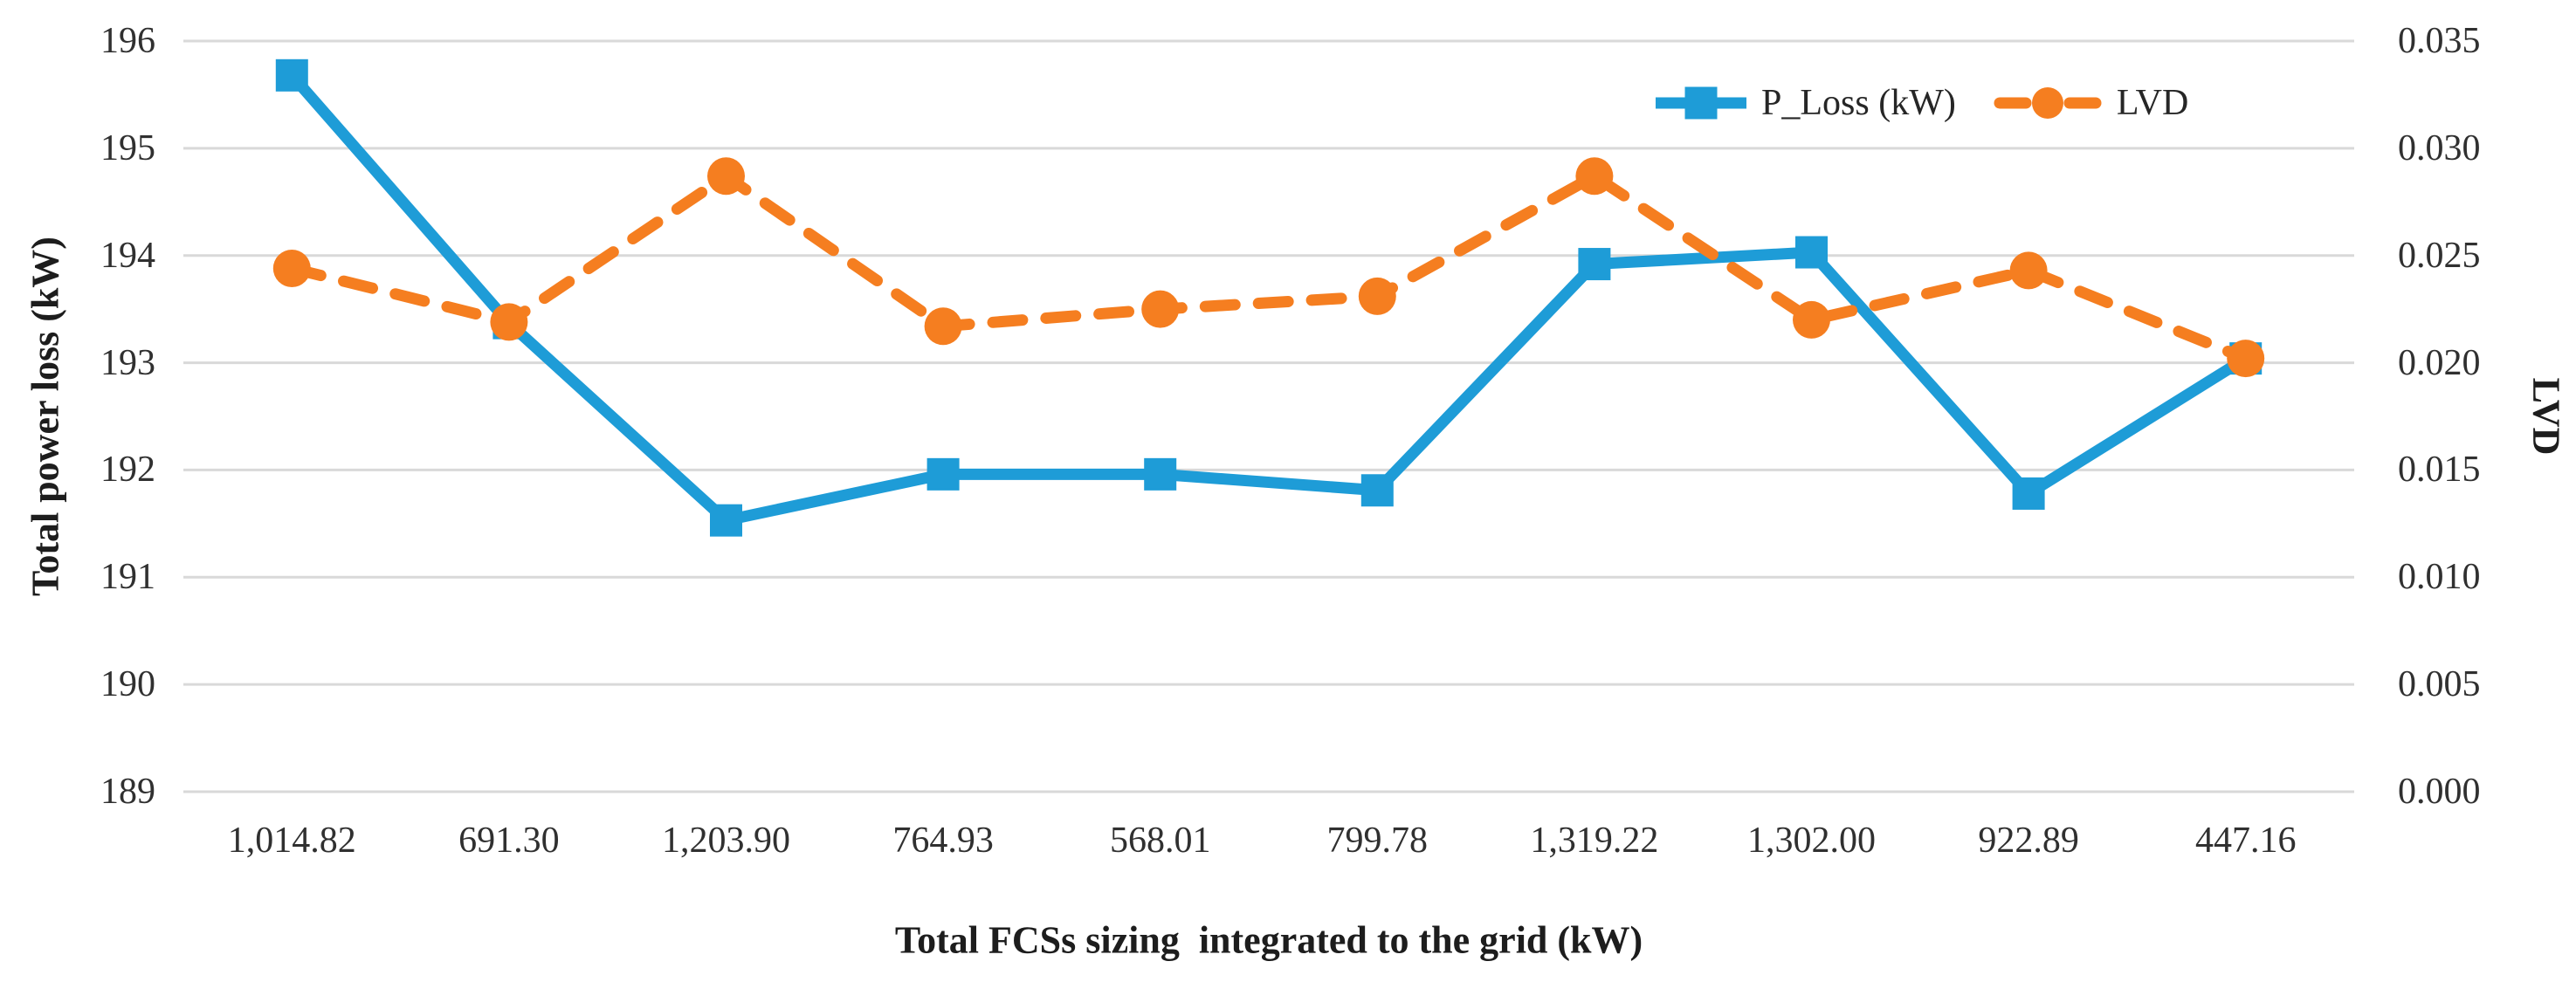  Describe the element at coordinates (127, 792) in the screenshot. I see `y-axis-tick-left: 189` at that location.